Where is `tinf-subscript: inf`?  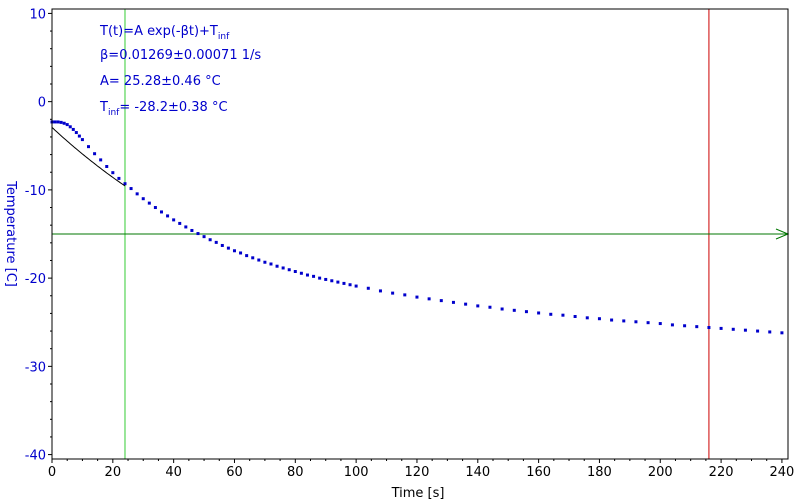
tinf-subscript: inf is located at coordinates (114, 113).